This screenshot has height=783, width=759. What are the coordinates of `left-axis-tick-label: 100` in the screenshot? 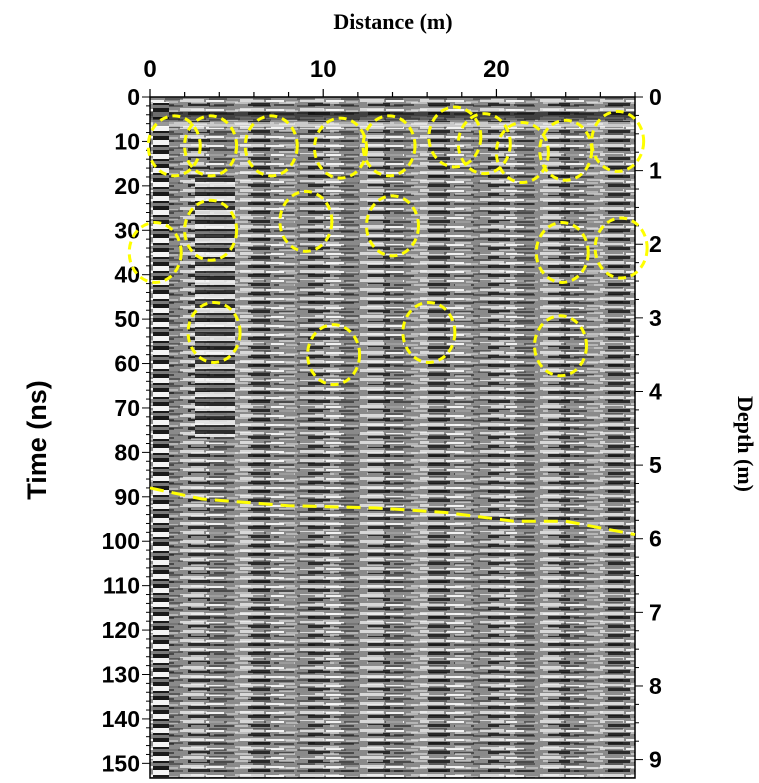 It's located at (121, 541).